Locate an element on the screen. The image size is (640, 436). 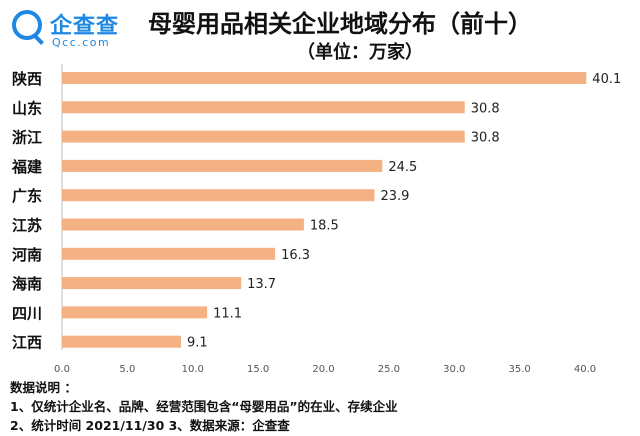
notes-line-1: 1、仅统计企业名、品牌、经营范围包含“母婴用品”的在业、存续企业 is located at coordinates (204, 406).